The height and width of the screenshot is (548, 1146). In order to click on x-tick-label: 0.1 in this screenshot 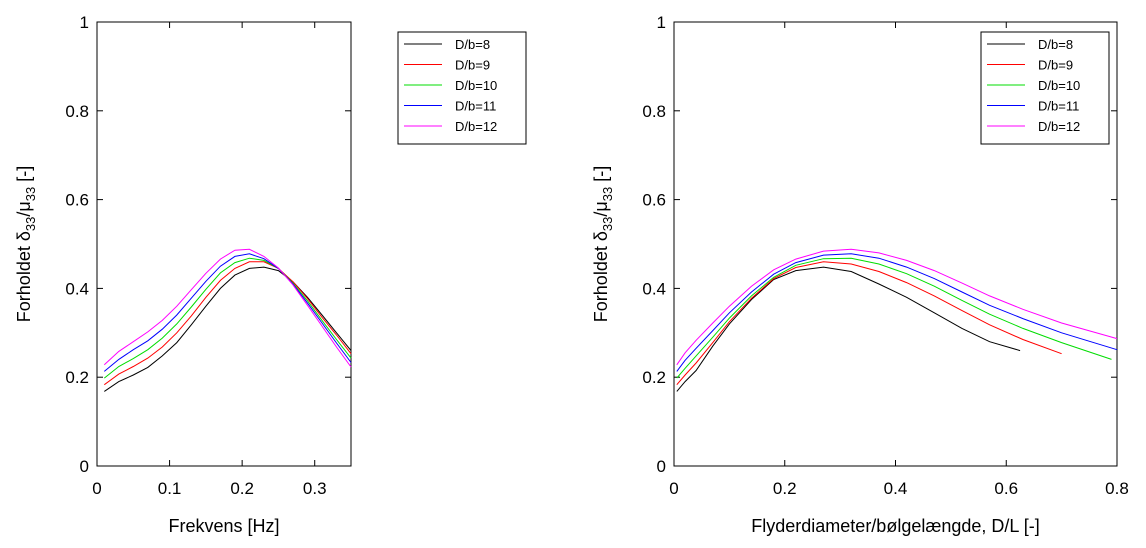, I will do `click(170, 488)`.